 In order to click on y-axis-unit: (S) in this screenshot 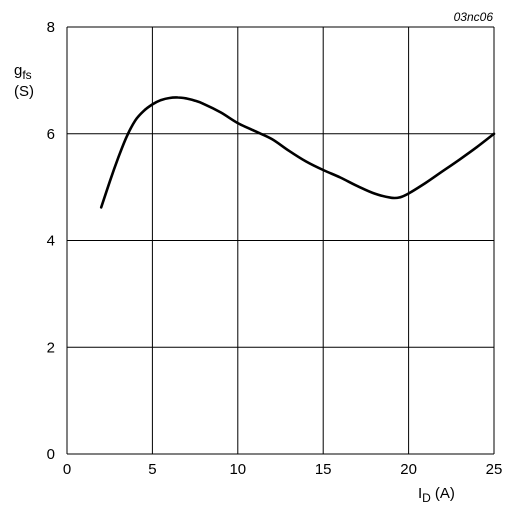, I will do `click(24, 91)`.